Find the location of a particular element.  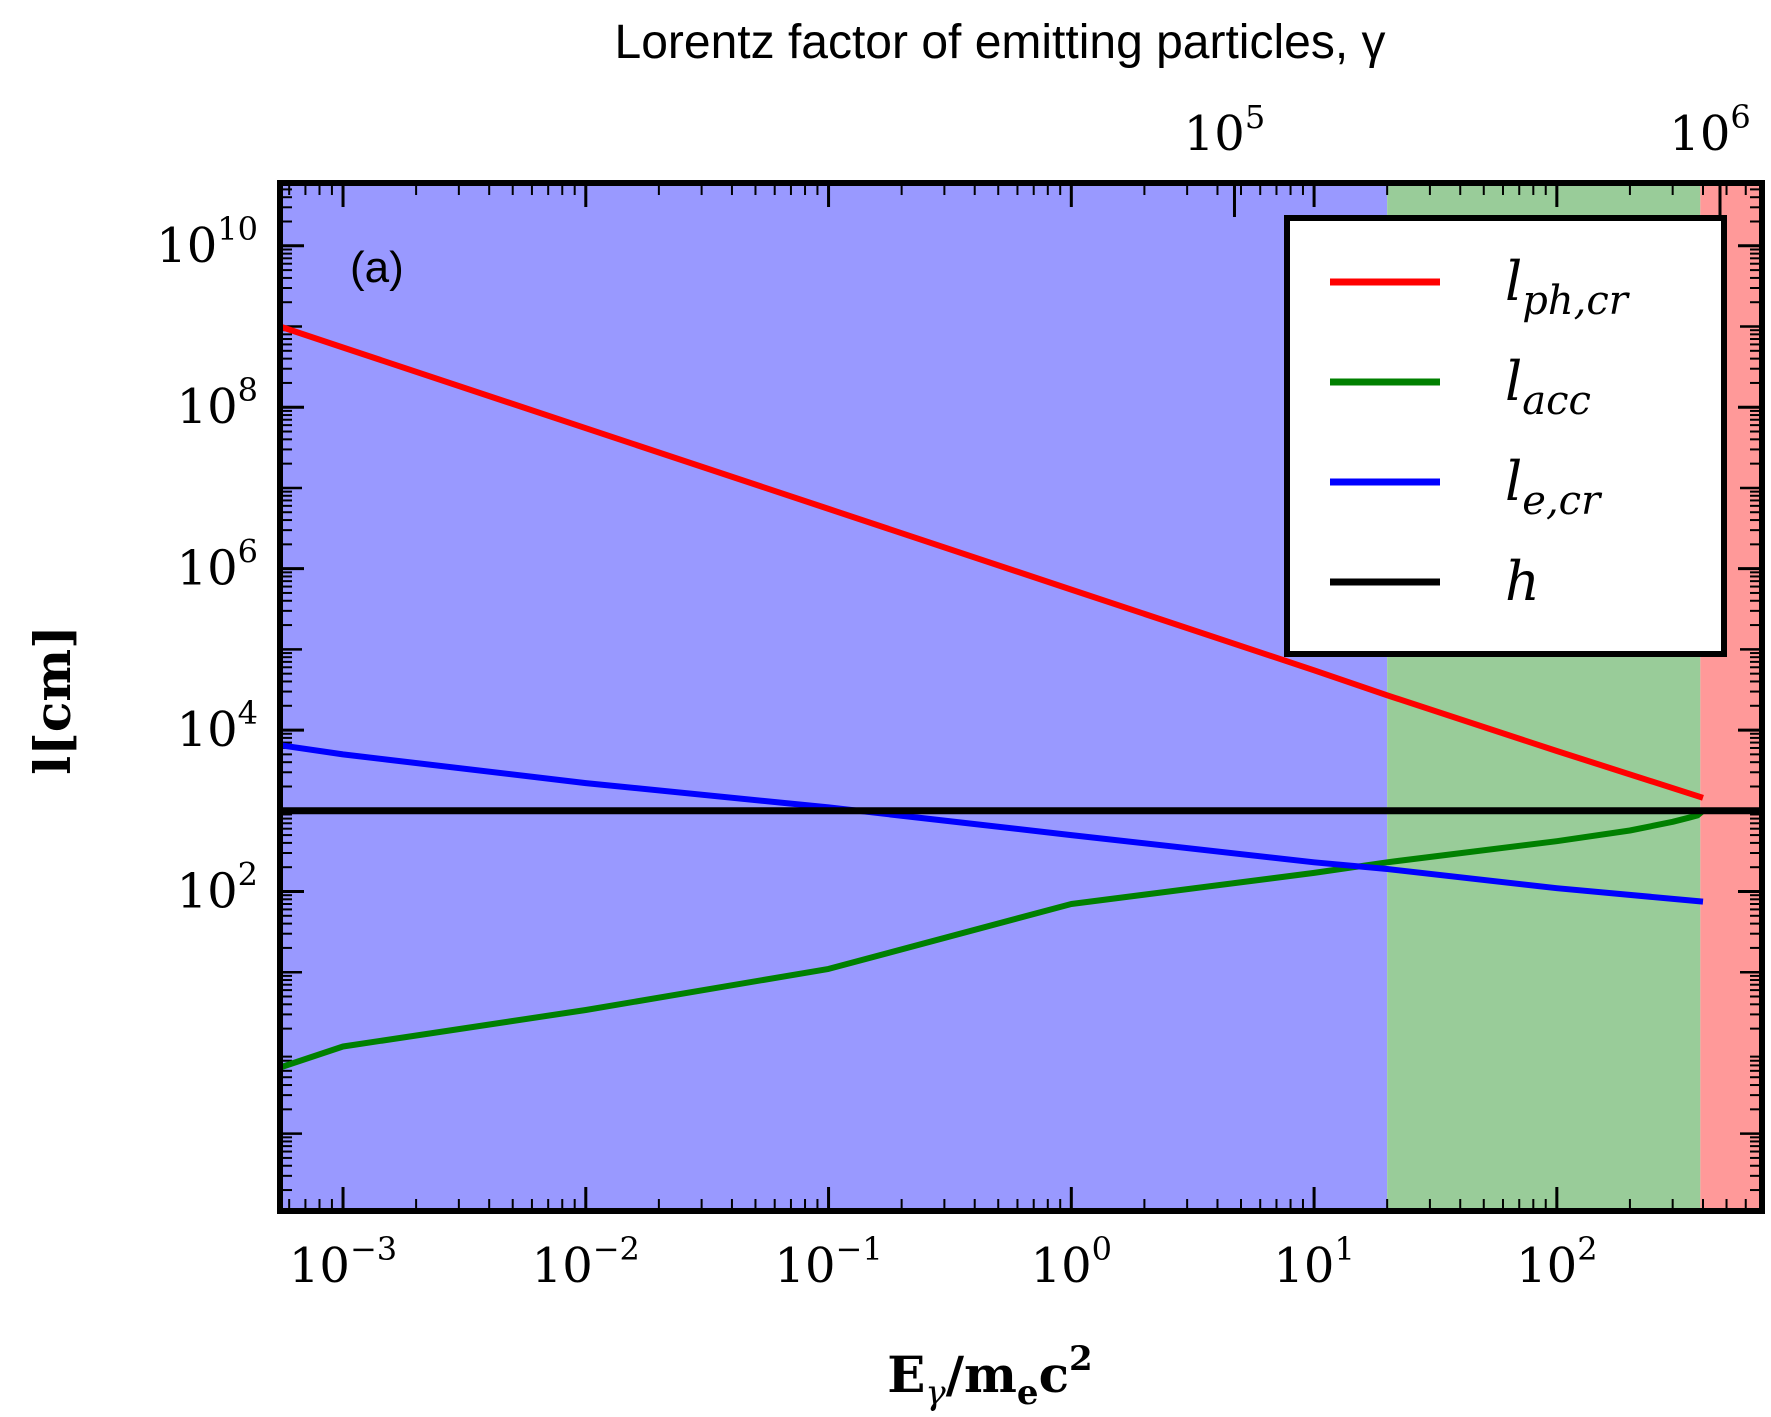

top-tick-labels: 10⁵ 10⁶ is located at coordinates (1467, 130).